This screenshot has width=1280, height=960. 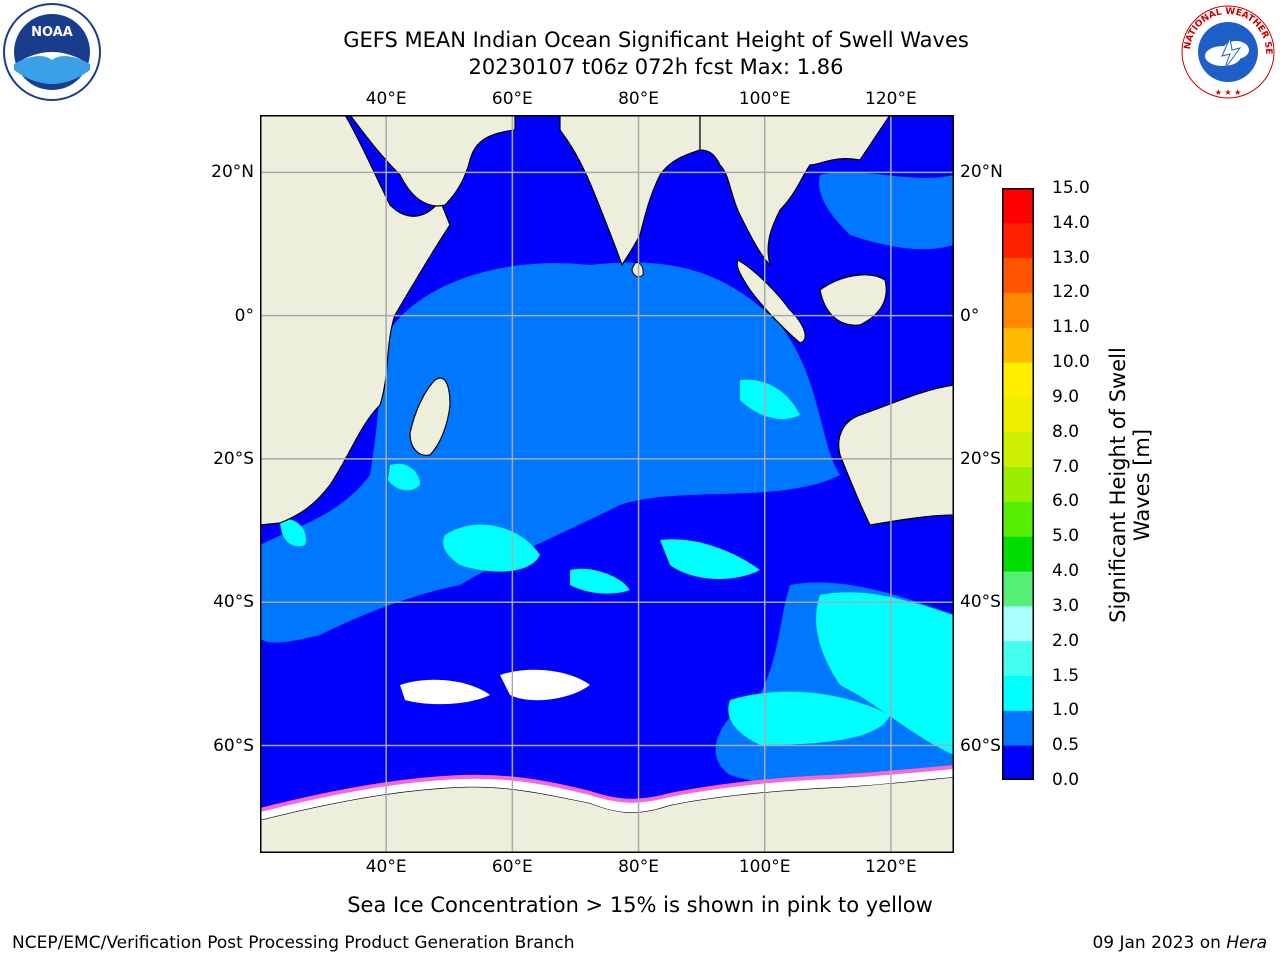 What do you see at coordinates (853, 300) in the screenshot?
I see `land-borneo` at bounding box center [853, 300].